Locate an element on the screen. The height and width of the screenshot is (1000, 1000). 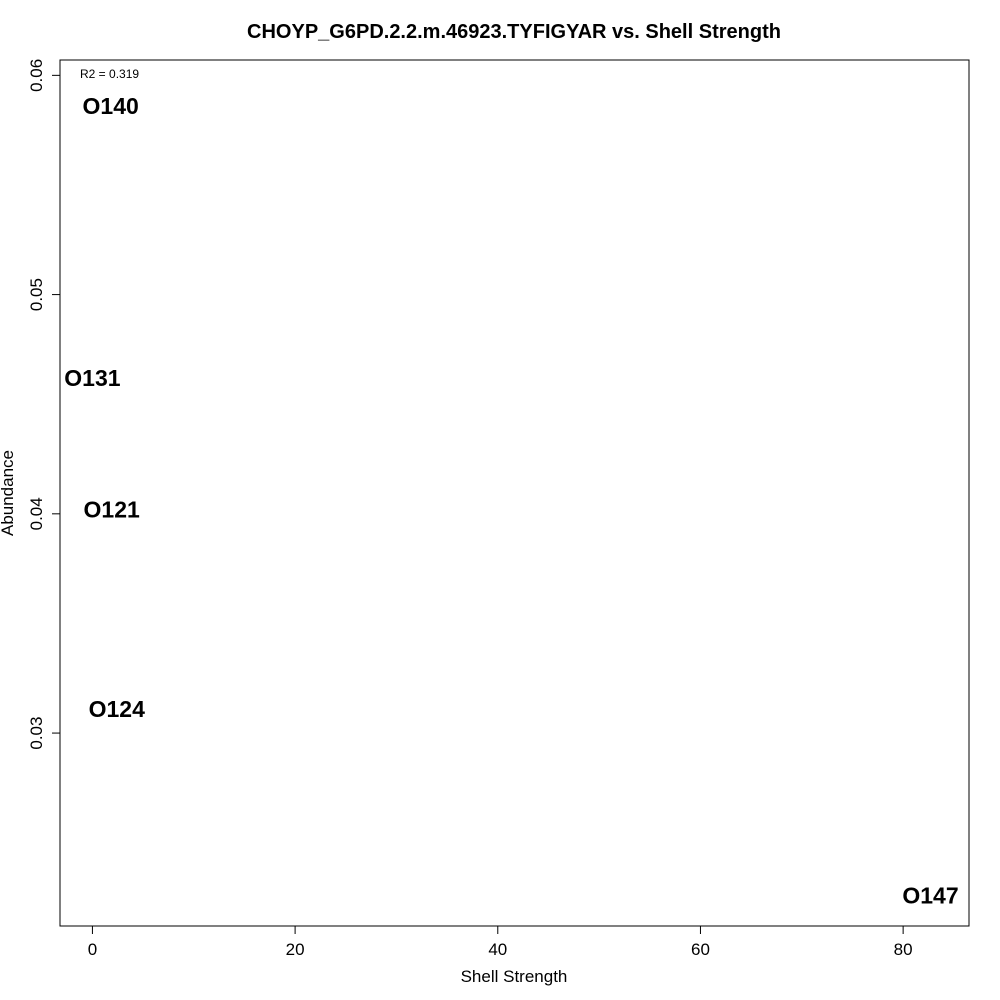
y-tick-label: 0.04 is located at coordinates (36, 513).